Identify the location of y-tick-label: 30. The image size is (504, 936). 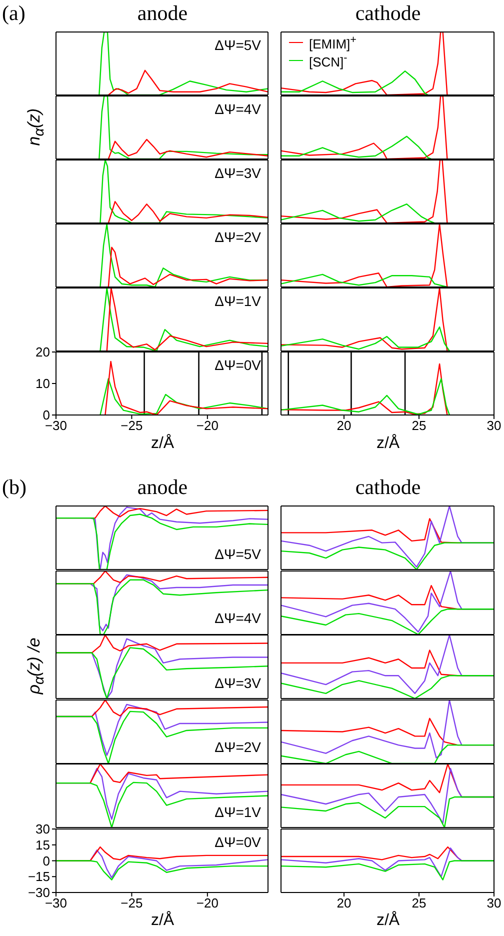
(43, 828).